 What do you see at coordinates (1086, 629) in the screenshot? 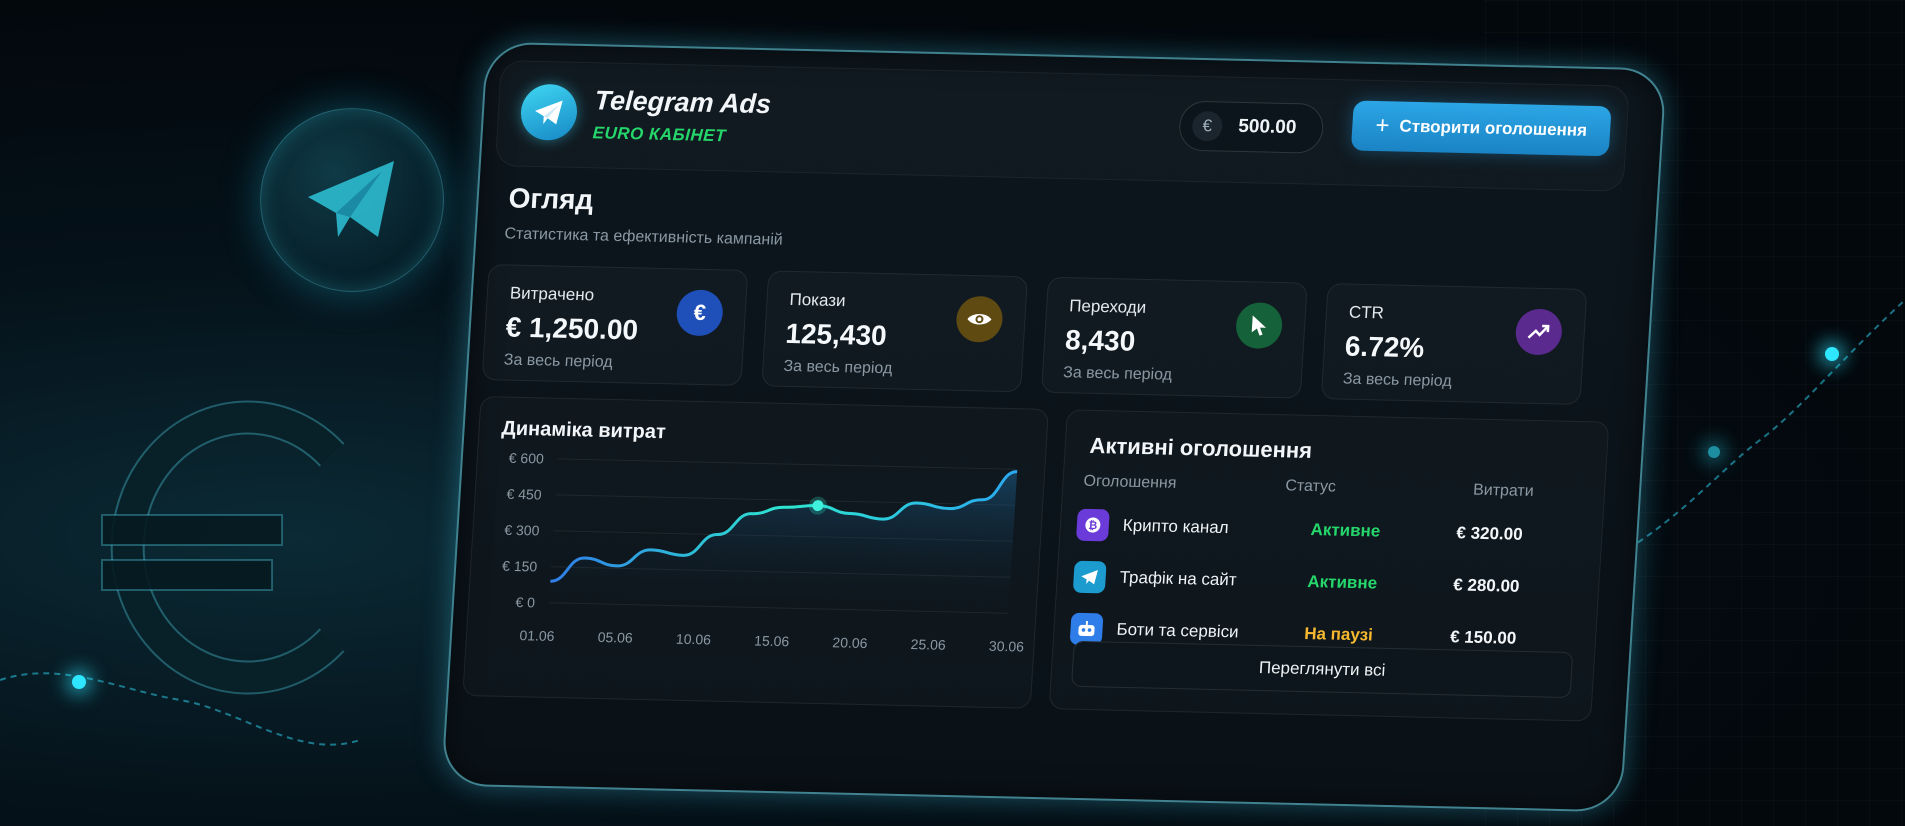
I see `bot-icon` at bounding box center [1086, 629].